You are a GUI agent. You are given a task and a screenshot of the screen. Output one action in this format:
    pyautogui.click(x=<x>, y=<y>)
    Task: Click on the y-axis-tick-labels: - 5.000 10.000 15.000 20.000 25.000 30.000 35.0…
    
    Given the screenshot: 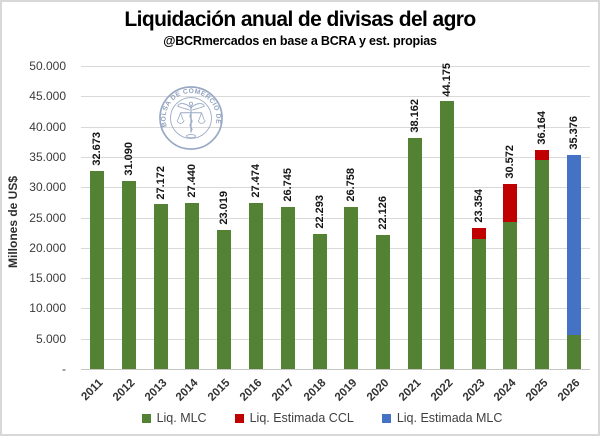 What is the action you would take?
    pyautogui.click(x=38, y=217)
    